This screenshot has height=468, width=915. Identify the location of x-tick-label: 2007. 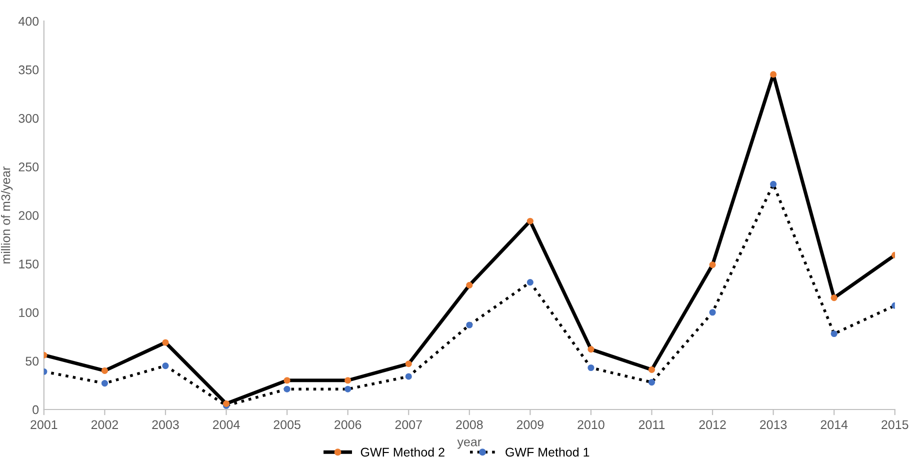
(408, 425).